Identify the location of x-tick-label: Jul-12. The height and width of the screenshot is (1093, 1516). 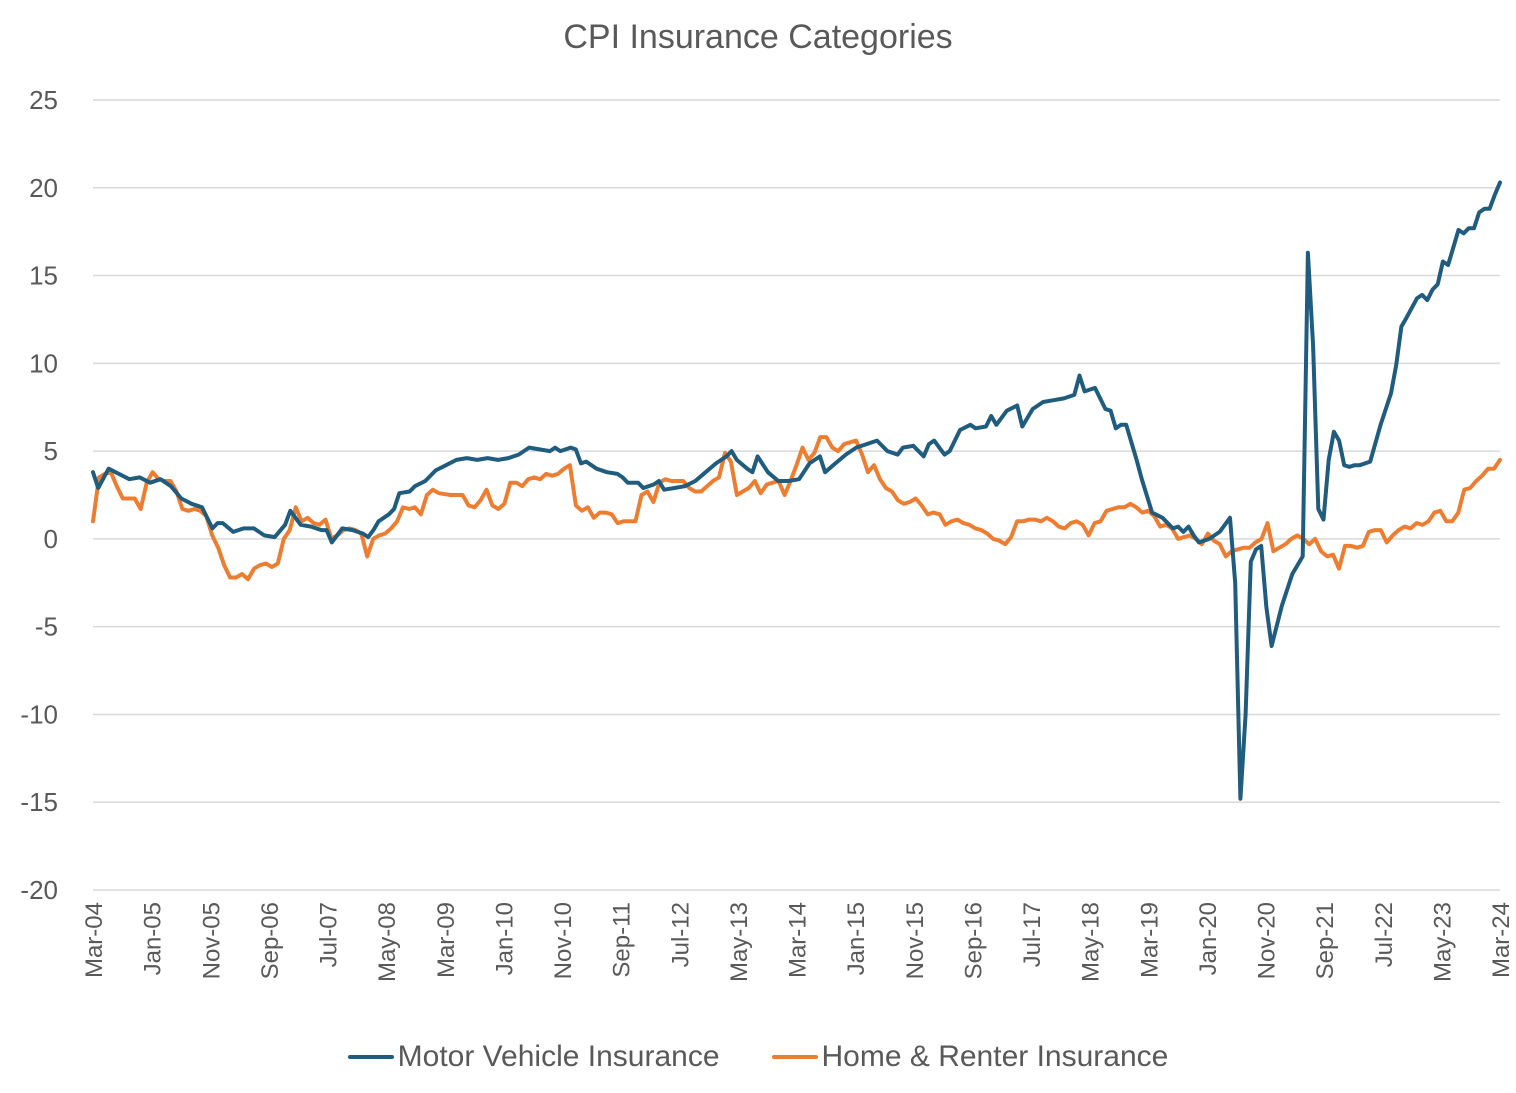
(680, 934).